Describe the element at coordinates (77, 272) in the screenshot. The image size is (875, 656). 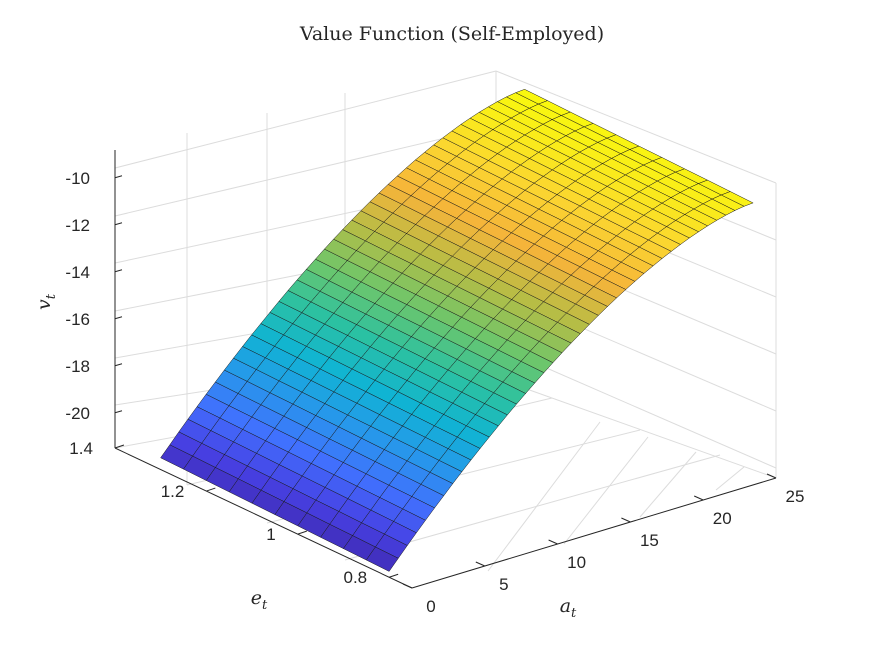
I see `z-tick-label: -14` at that location.